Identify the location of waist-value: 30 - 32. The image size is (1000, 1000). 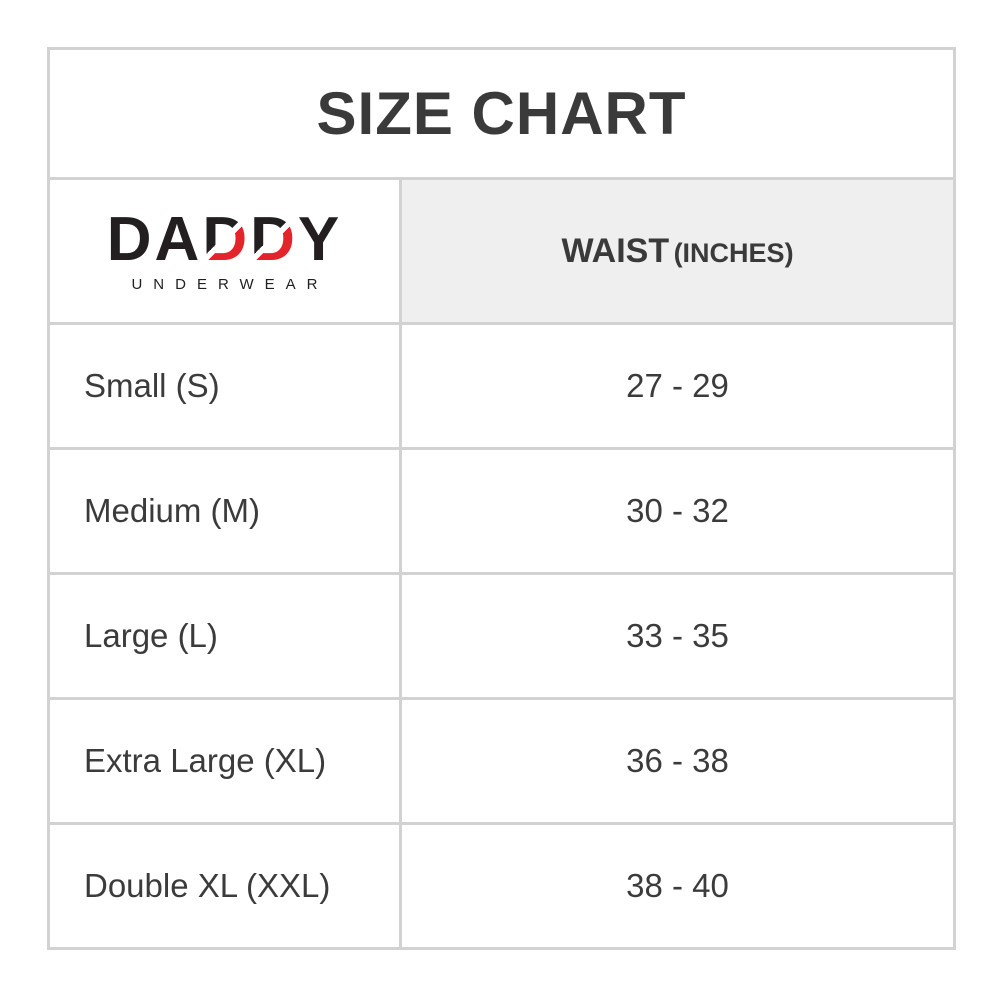
(677, 511).